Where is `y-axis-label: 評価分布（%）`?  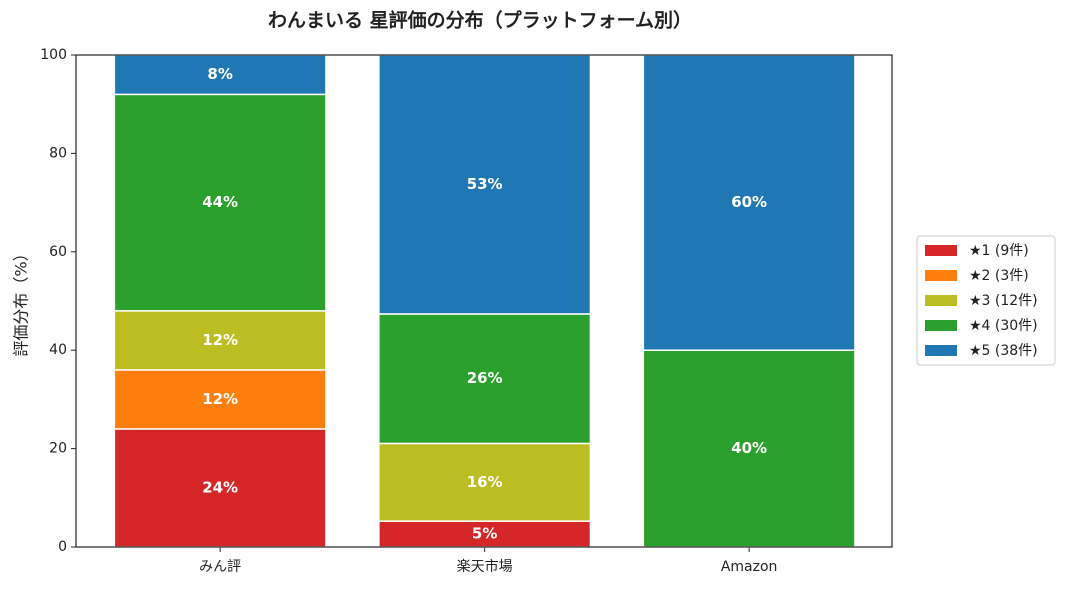
y-axis-label: 評価分布（%） is located at coordinates (21, 300).